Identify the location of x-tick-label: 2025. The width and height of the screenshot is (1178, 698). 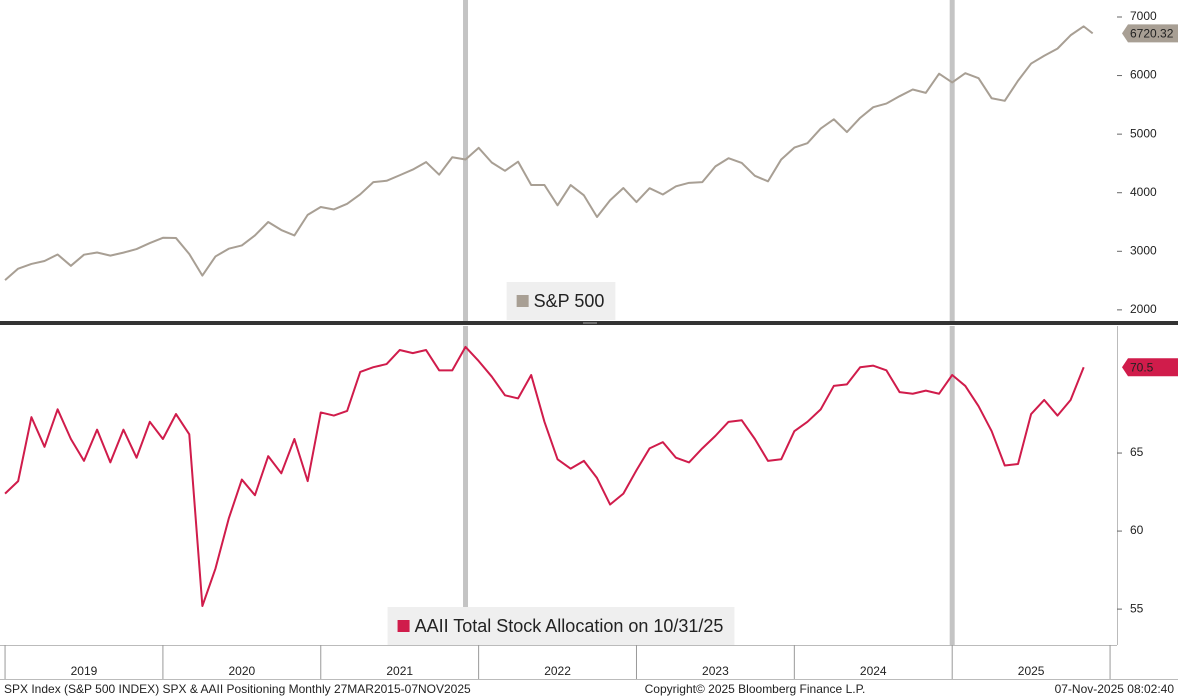
(1031, 671).